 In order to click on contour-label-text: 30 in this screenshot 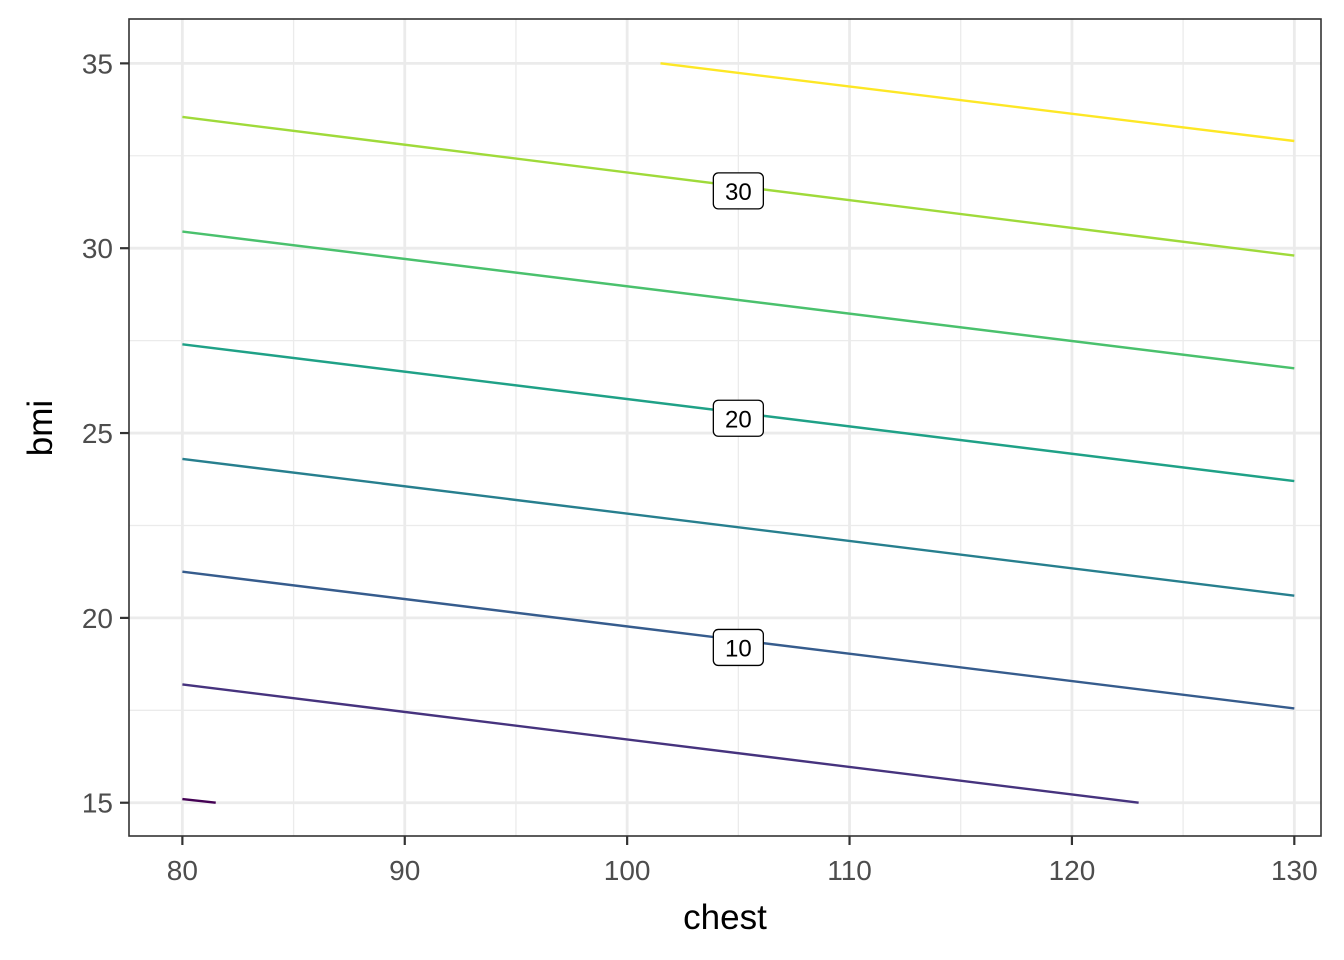, I will do `click(738, 192)`.